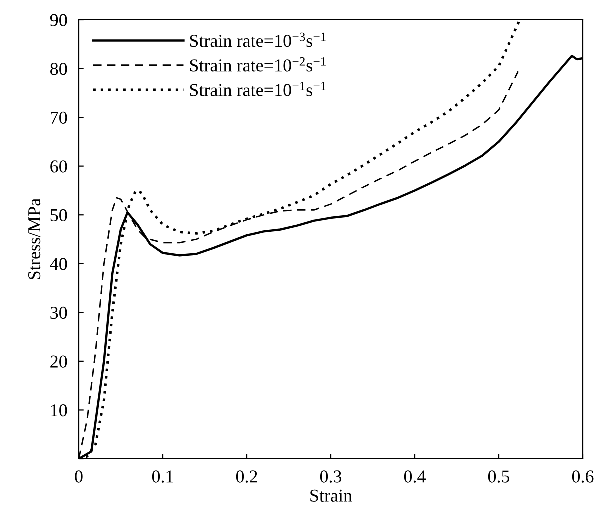  I want to click on legend-label: Strain rate=10$^{−2}$s$^{−1}$, so click(258, 64).